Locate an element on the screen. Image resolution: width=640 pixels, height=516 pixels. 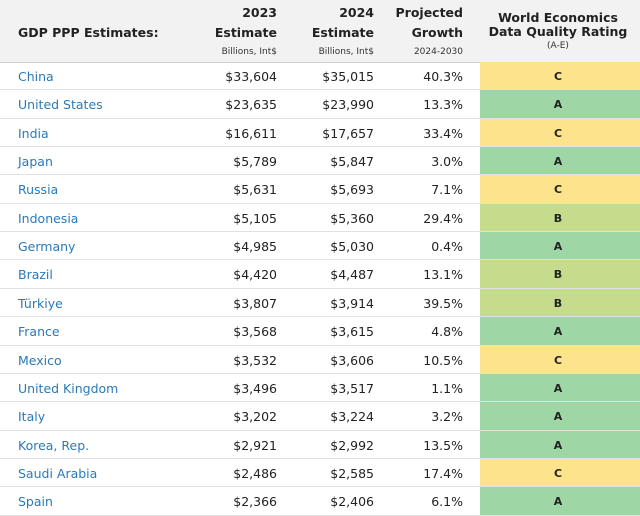
country-link: Saudi Arabia is located at coordinates (58, 473).